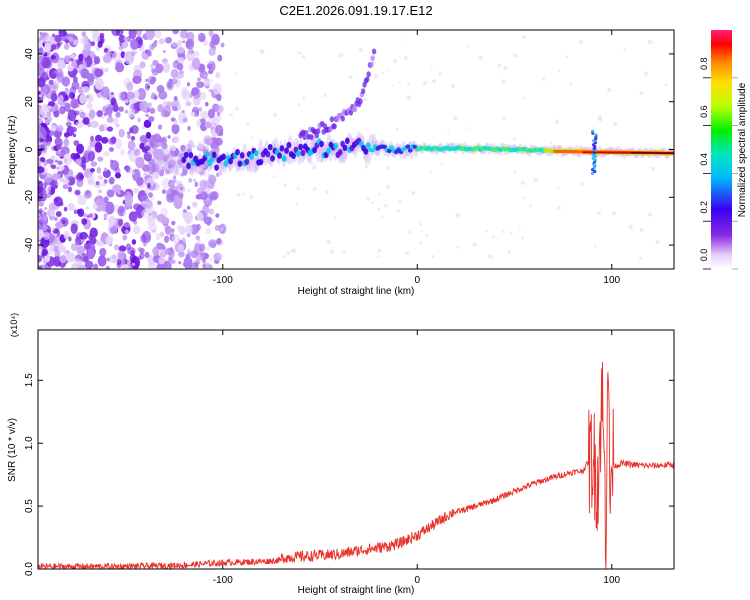  I want to click on spectrogram-xtick-label: -100, so click(223, 280).